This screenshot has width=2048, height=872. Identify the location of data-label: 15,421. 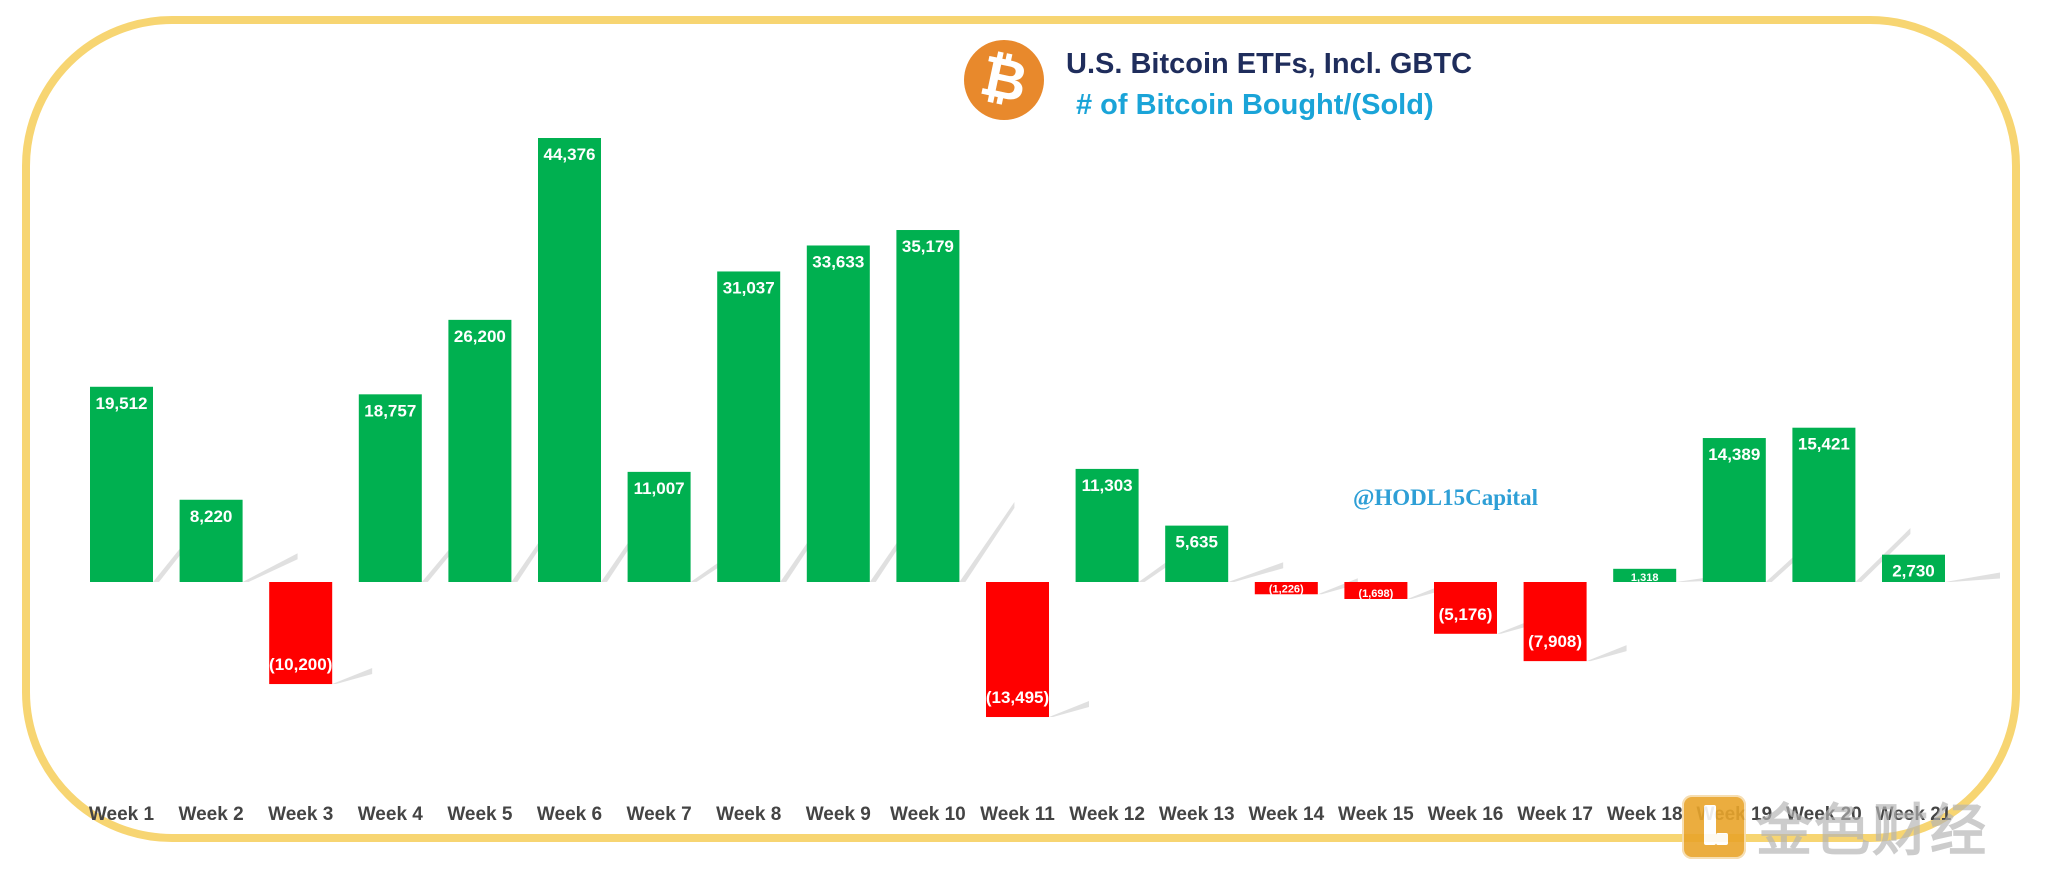
(1824, 444).